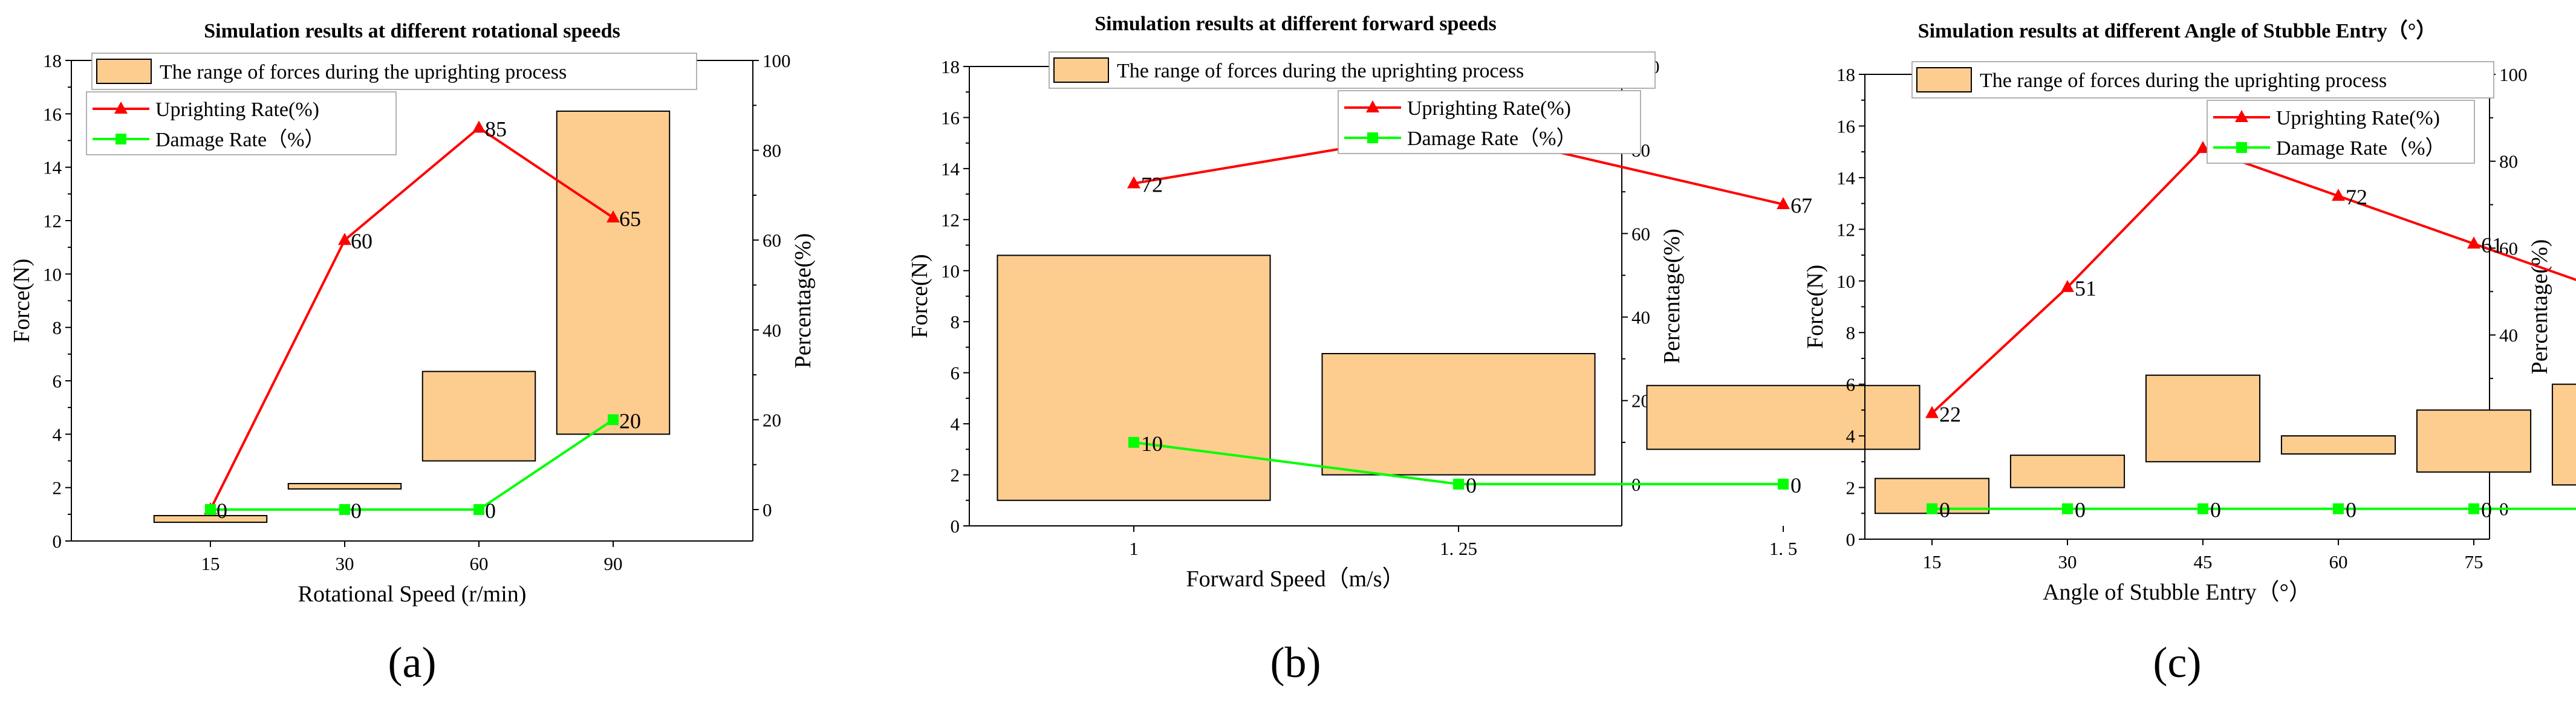 This screenshot has height=706, width=2576. What do you see at coordinates (767, 509) in the screenshot?
I see `y2-tick-label: 0` at bounding box center [767, 509].